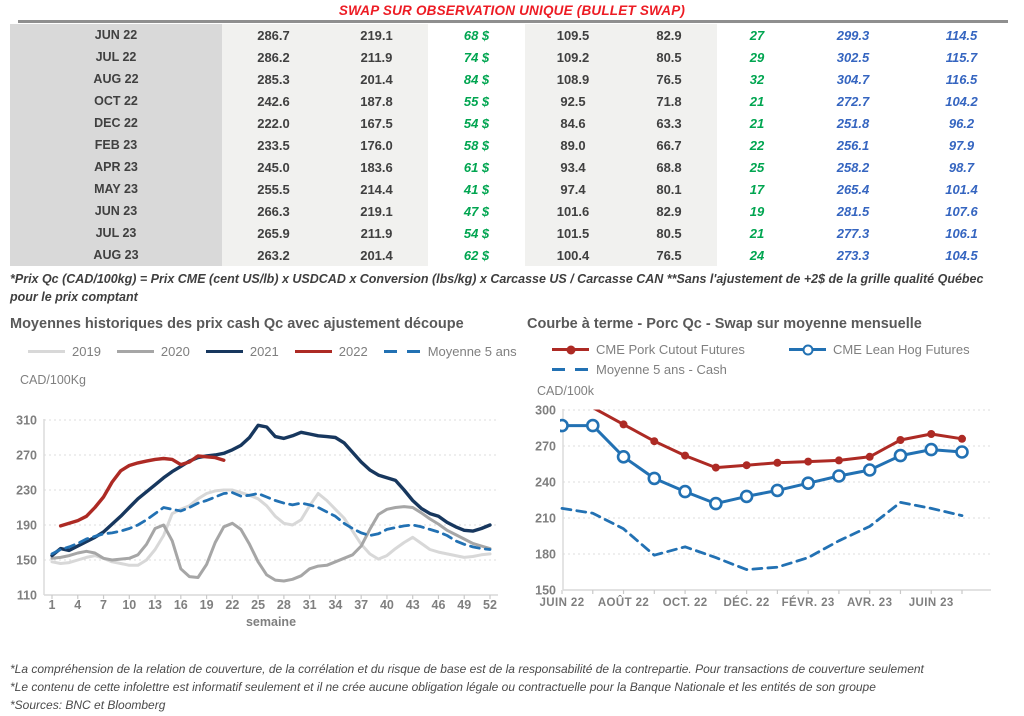 The height and width of the screenshot is (716, 1024). What do you see at coordinates (545, 555) in the screenshot?
I see `y-tick-label: 180` at bounding box center [545, 555].